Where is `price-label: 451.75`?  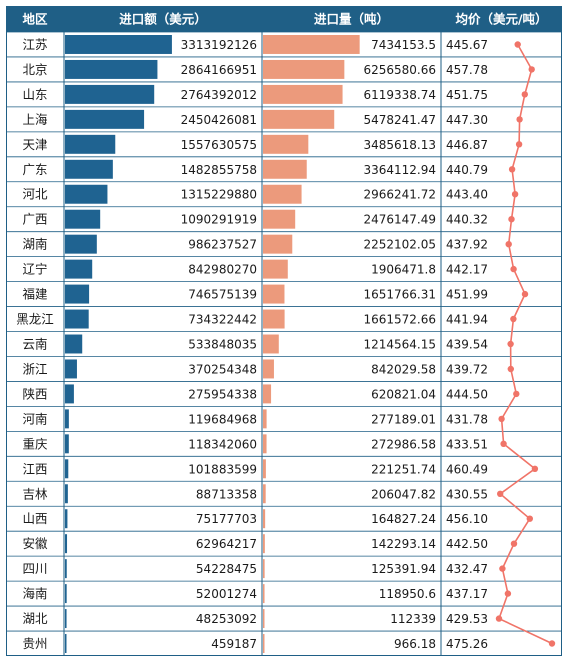
price-label: 451.75 is located at coordinates (467, 95).